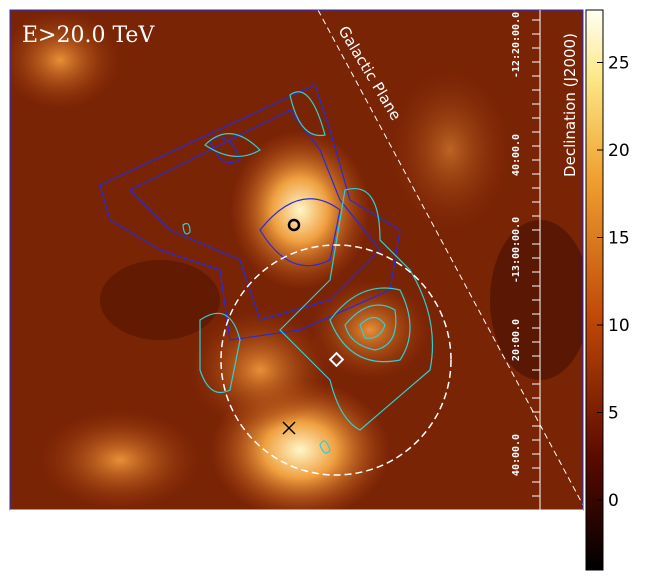 The height and width of the screenshot is (576, 649). I want to click on y-axis-label: Declination (J2000), so click(570, 105).